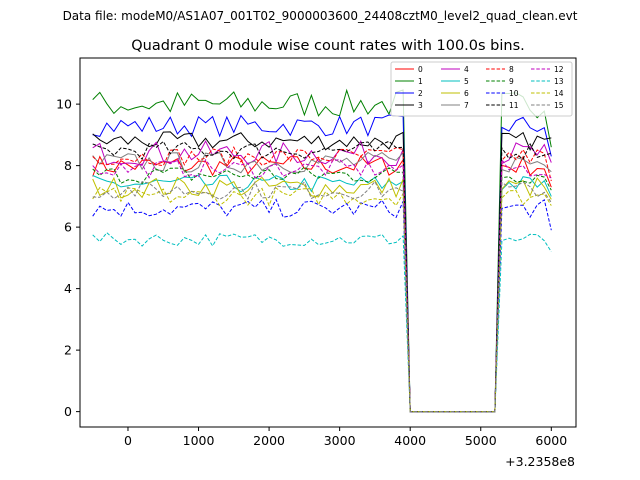 The width and height of the screenshot is (640, 480). What do you see at coordinates (511, 69) in the screenshot?
I see `legend-label-8: 8` at bounding box center [511, 69].